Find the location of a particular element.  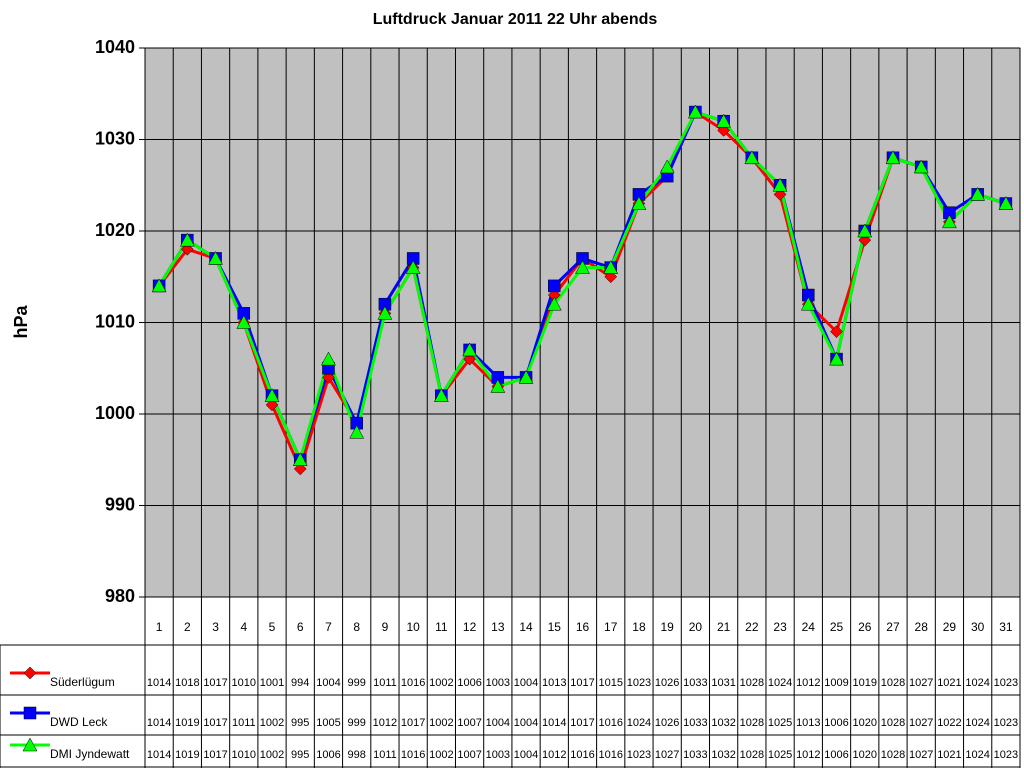

table-cell: 999 is located at coordinates (357, 683).